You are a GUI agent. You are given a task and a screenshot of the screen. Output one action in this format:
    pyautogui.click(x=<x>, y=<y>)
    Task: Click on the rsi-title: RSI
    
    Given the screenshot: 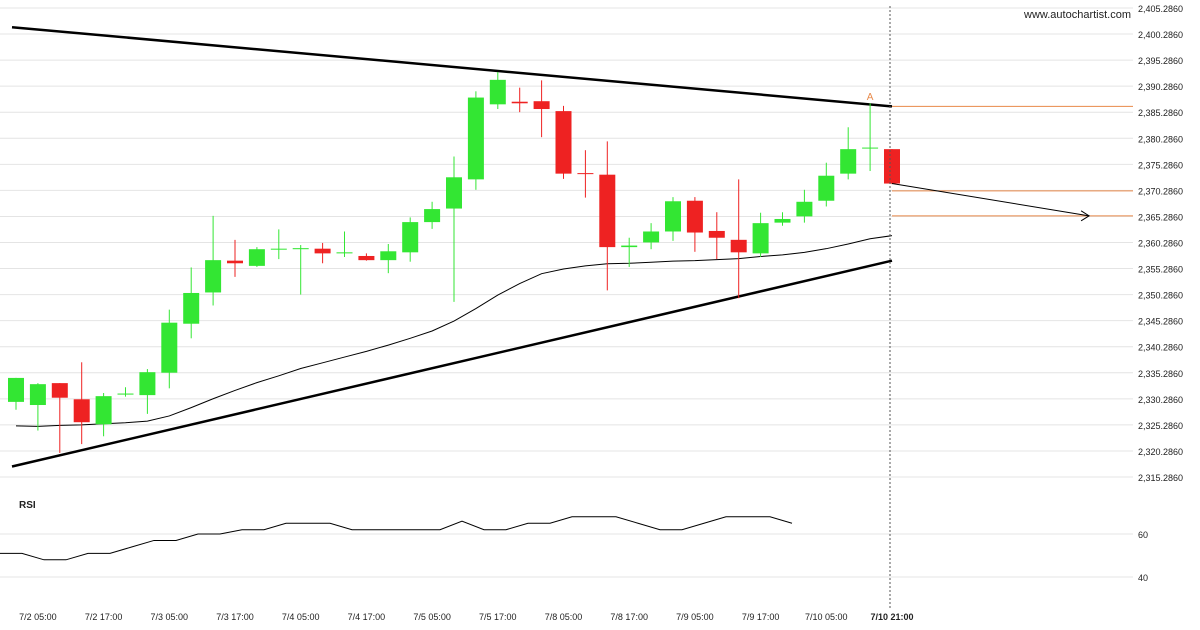 What is the action you would take?
    pyautogui.click(x=27, y=505)
    